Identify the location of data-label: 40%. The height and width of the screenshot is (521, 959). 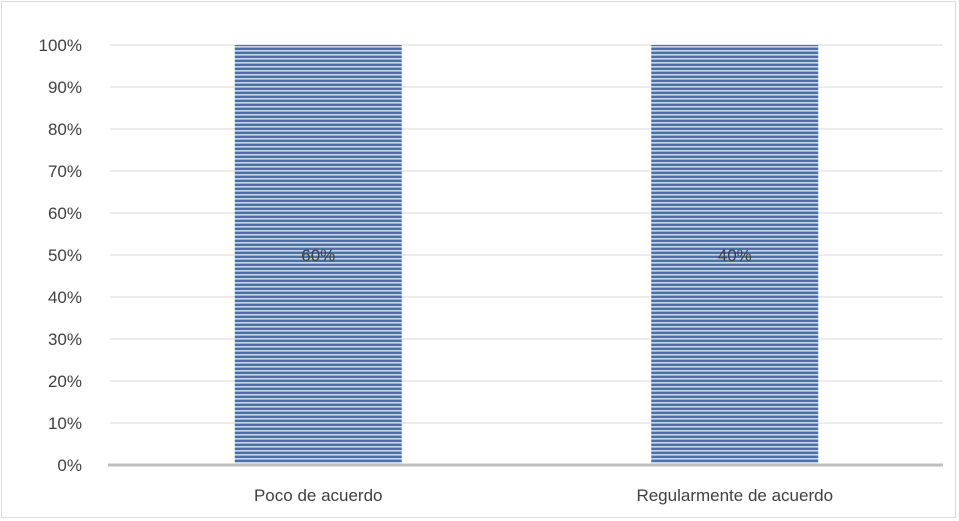
(735, 255).